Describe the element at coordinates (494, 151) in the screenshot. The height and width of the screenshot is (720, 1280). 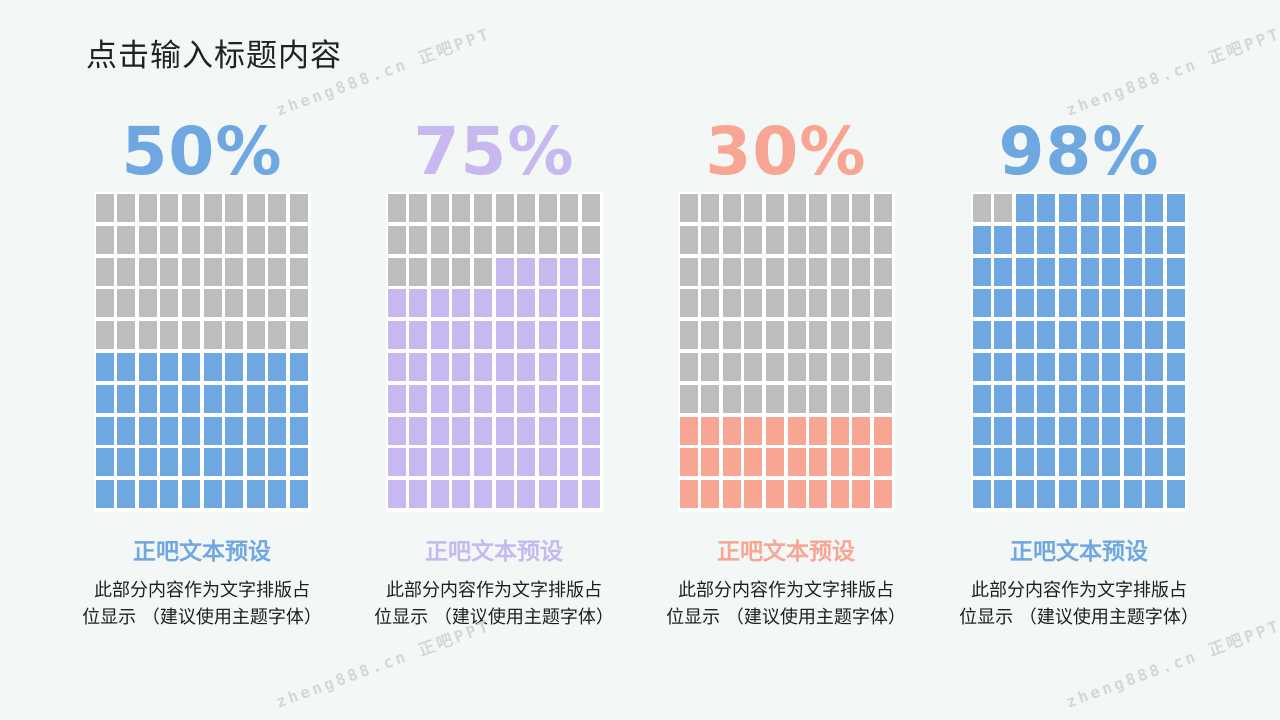
I see `percent-value: 75%` at that location.